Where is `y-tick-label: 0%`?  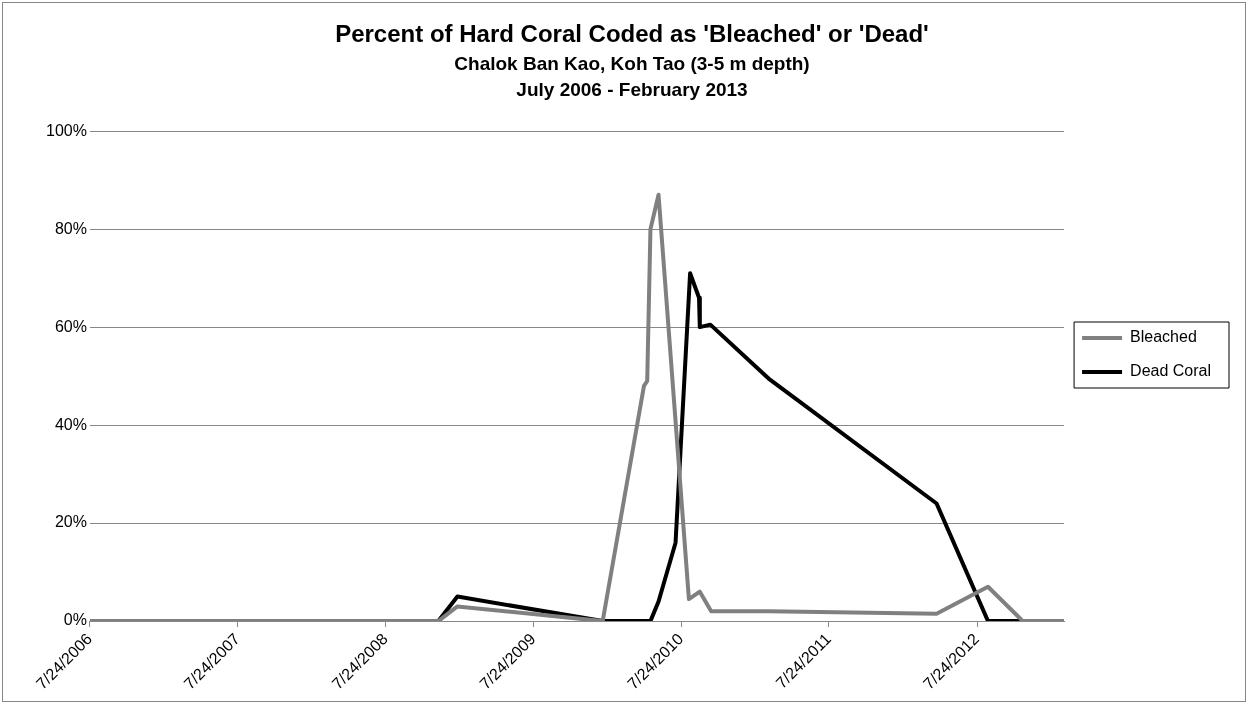
y-tick-label: 0% is located at coordinates (75, 620).